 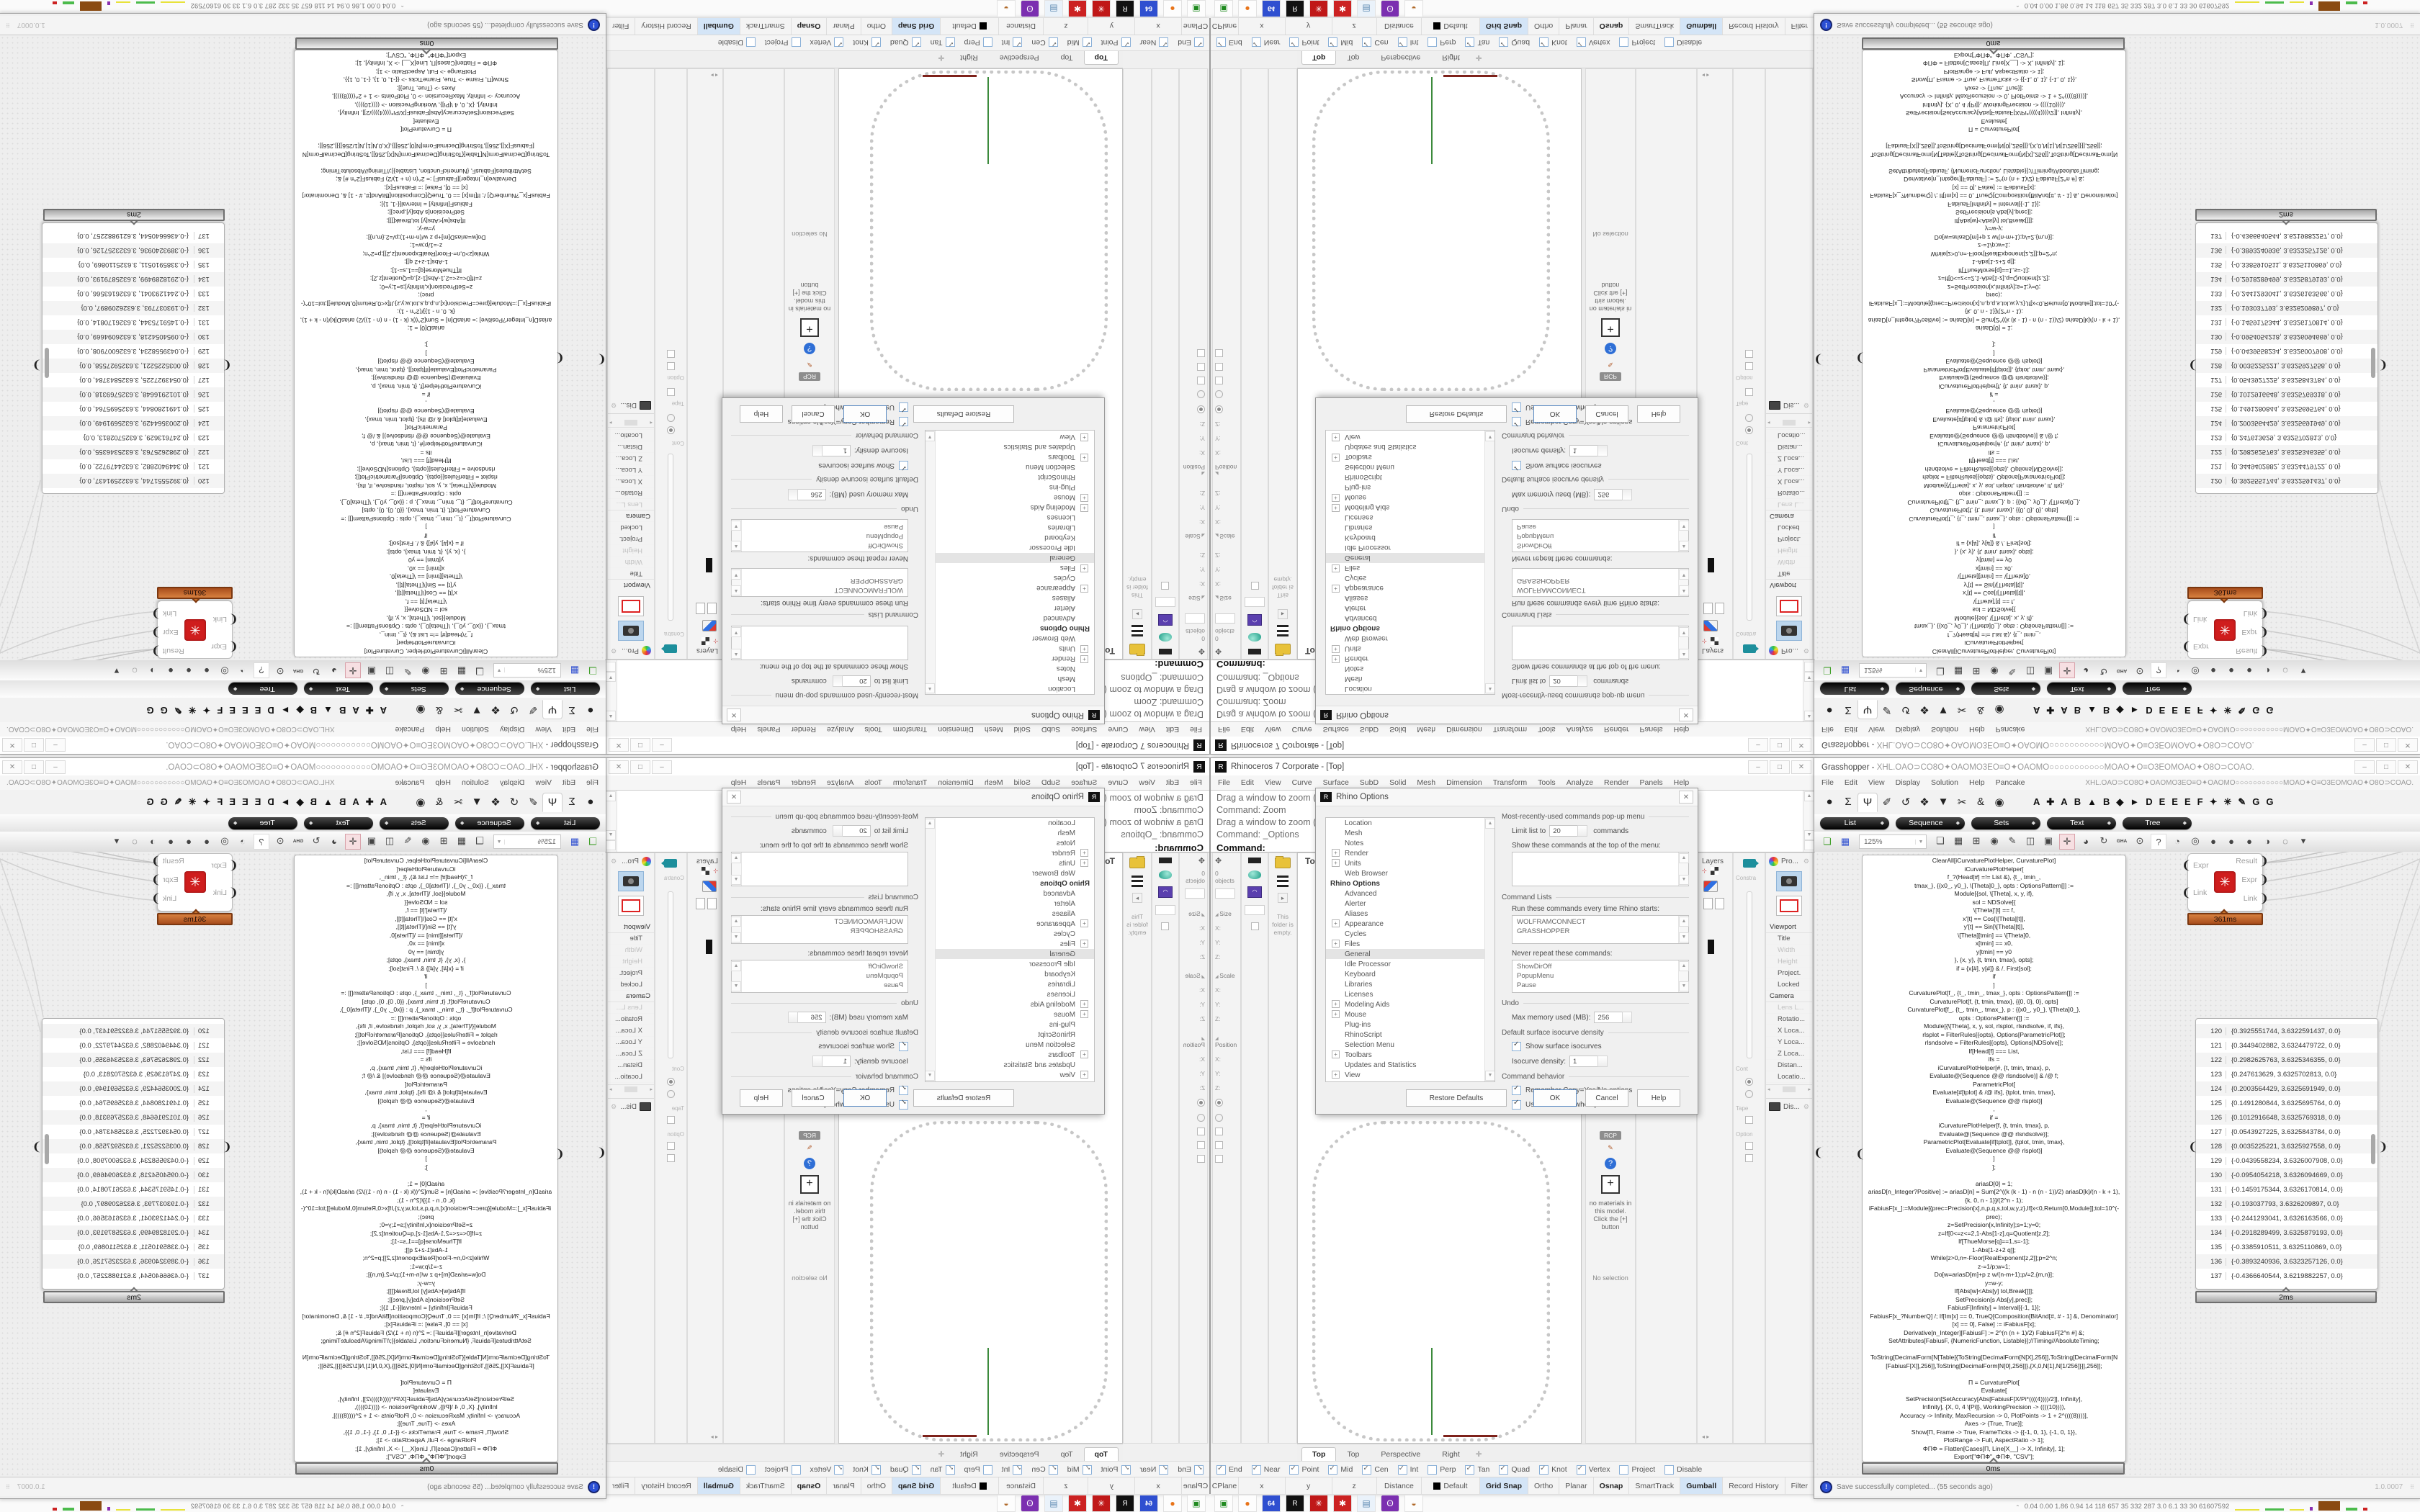 I want to click on help-button: Help, so click(x=761, y=414).